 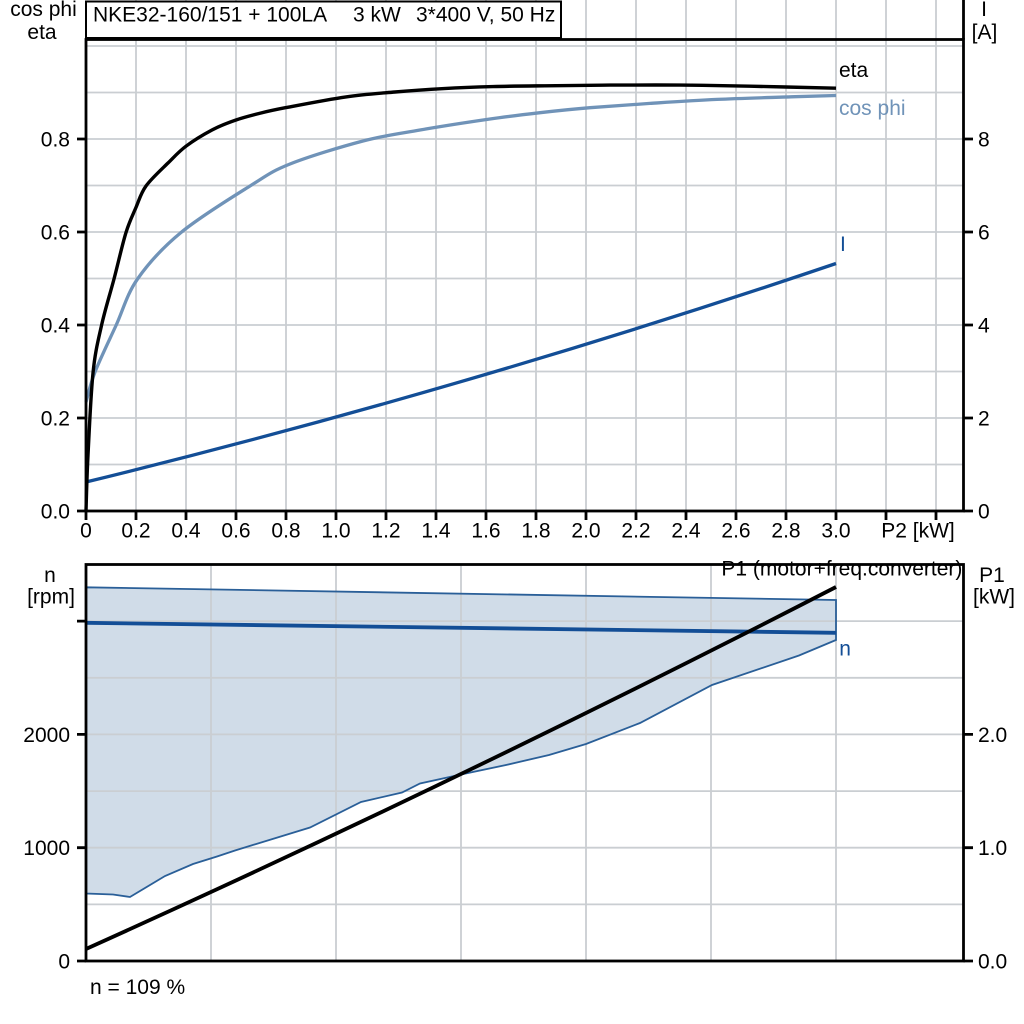 I want to click on svg-text: 1000, so click(x=46, y=848).